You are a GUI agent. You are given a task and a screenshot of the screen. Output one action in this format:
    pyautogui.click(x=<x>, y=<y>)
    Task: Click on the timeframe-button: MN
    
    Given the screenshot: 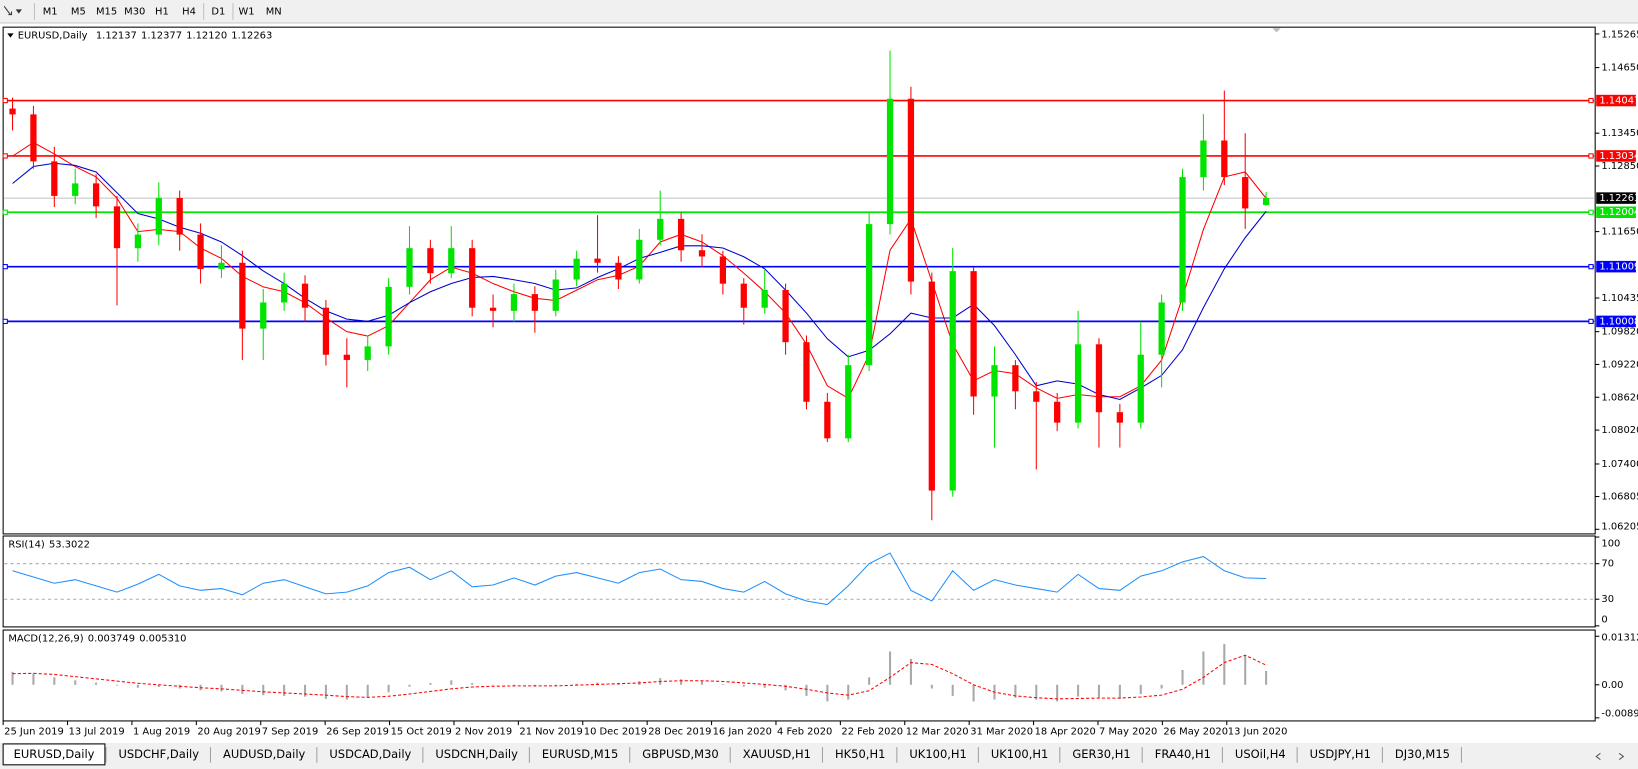 What is the action you would take?
    pyautogui.click(x=274, y=11)
    